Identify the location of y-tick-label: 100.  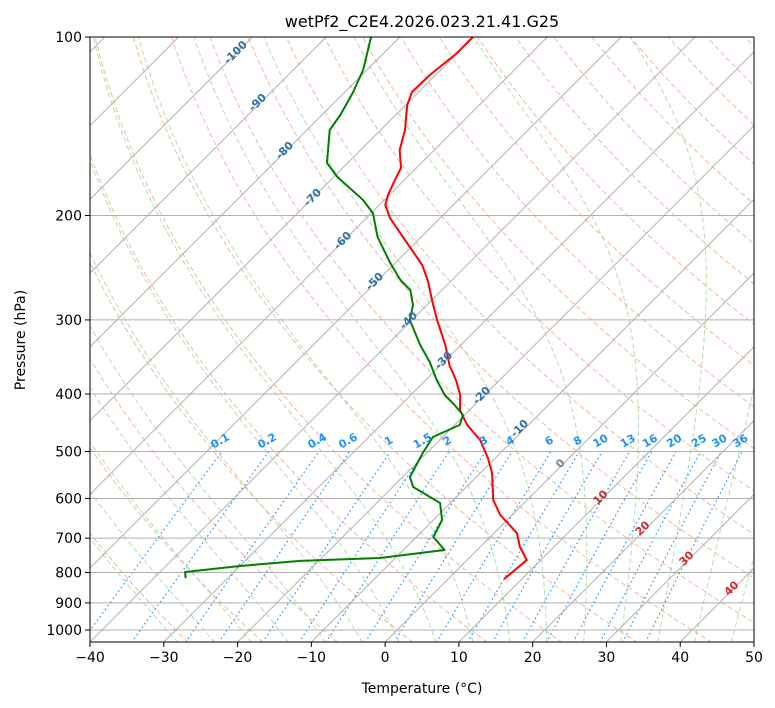
(68, 38).